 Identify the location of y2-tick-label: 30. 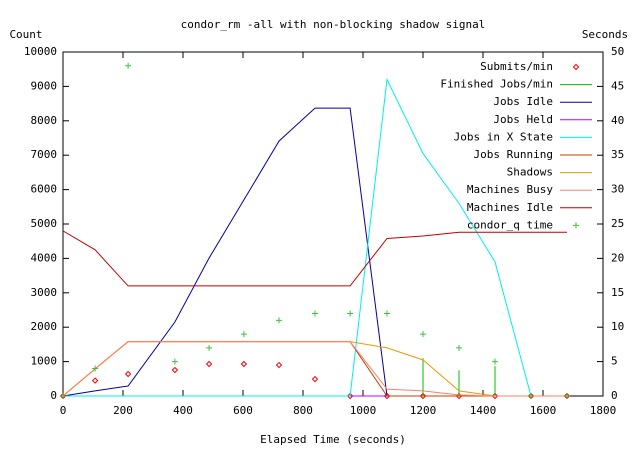
(617, 189).